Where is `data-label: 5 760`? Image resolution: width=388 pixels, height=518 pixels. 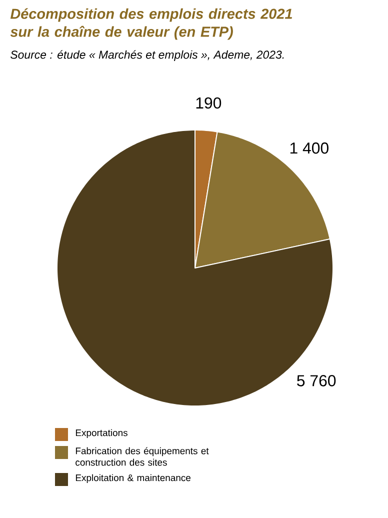 data-label: 5 760 is located at coordinates (316, 380).